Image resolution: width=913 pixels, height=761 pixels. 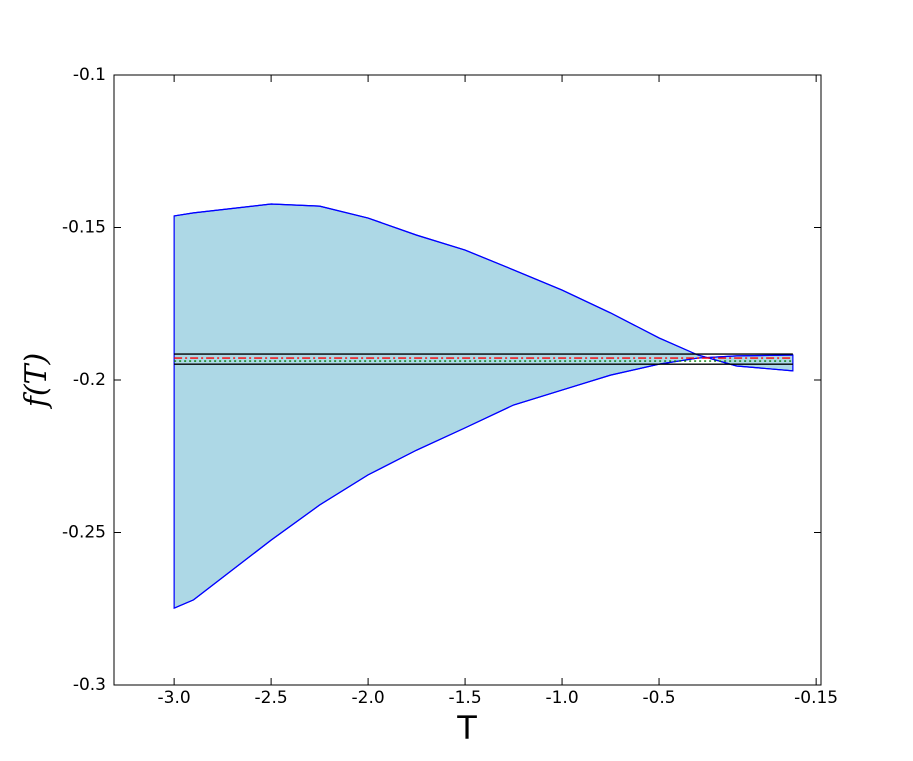 I want to click on x-tick-label: -3.0, so click(x=174, y=698).